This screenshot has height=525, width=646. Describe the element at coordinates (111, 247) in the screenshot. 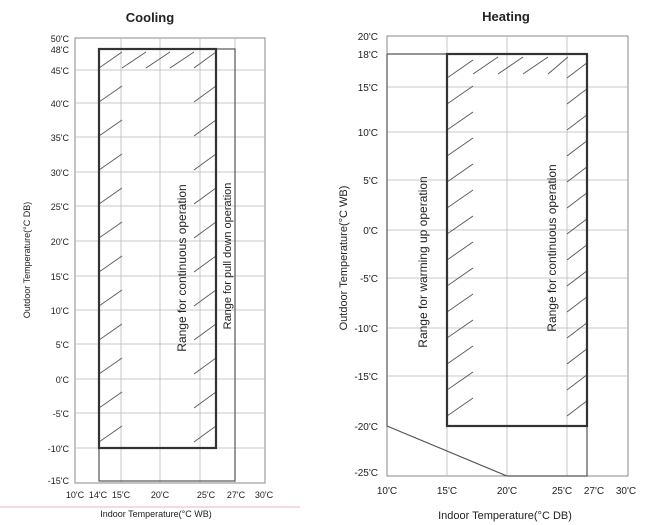

I see `cooling-hatch-band-left` at that location.